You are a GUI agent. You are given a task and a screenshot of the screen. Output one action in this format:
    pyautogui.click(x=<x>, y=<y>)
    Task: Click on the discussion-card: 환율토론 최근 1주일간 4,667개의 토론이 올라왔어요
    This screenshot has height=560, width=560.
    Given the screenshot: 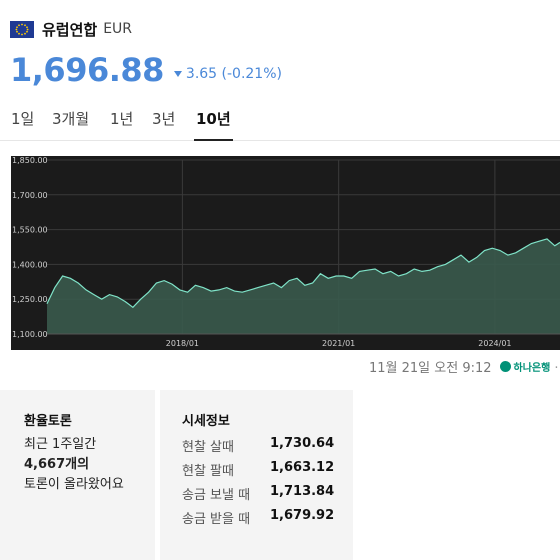 What is the action you would take?
    pyautogui.click(x=77, y=475)
    